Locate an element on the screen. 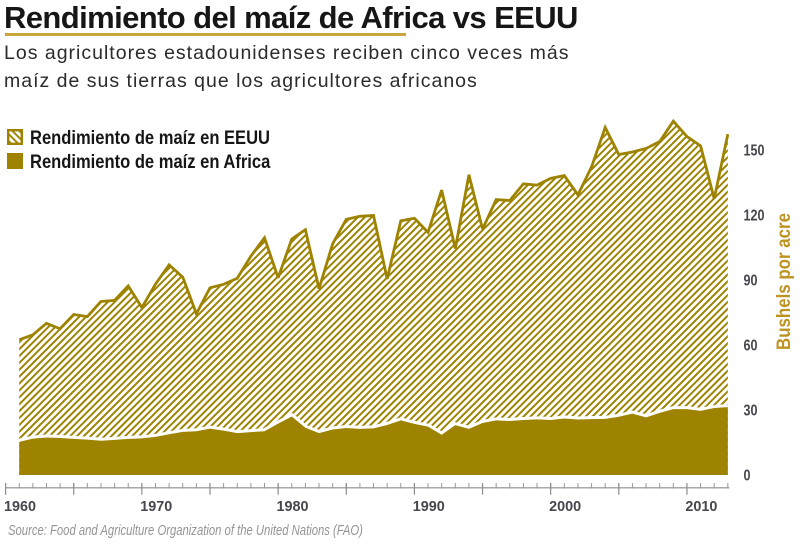 This screenshot has height=549, width=800. svg-text: 90 is located at coordinates (751, 281).